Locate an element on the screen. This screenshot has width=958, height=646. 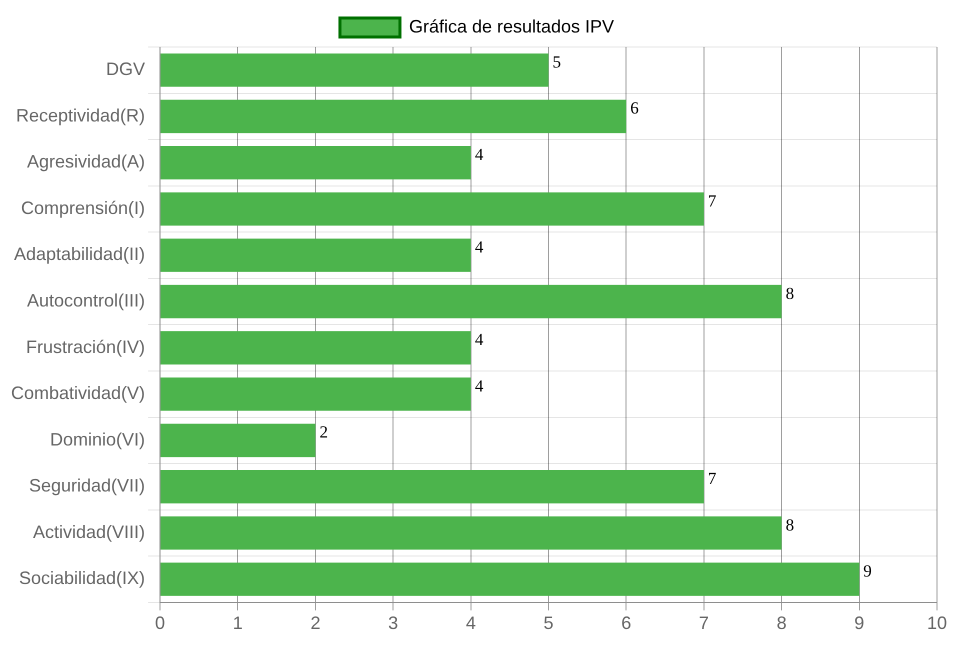
y-tick-label: Autocontrol(III) is located at coordinates (86, 300).